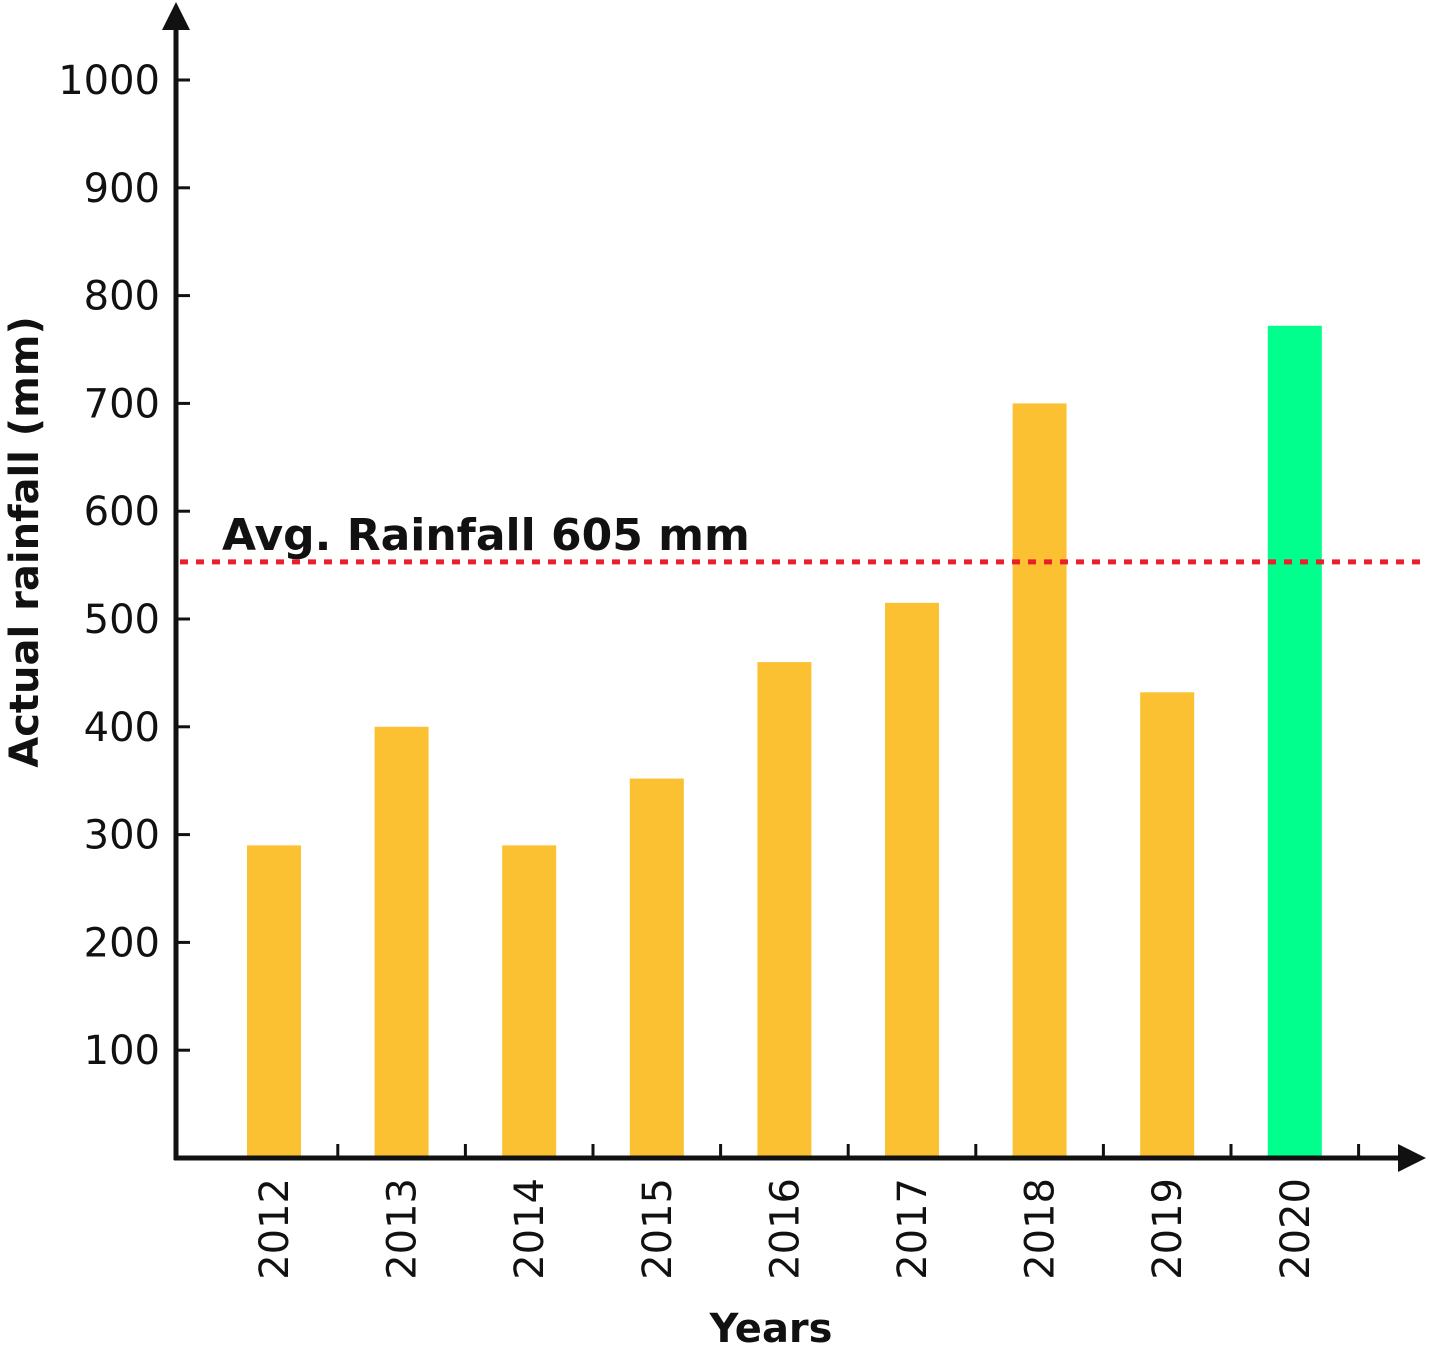 The width and height of the screenshot is (1429, 1355). Describe the element at coordinates (122, 297) in the screenshot. I see `y-tick-label-800: 800` at that location.